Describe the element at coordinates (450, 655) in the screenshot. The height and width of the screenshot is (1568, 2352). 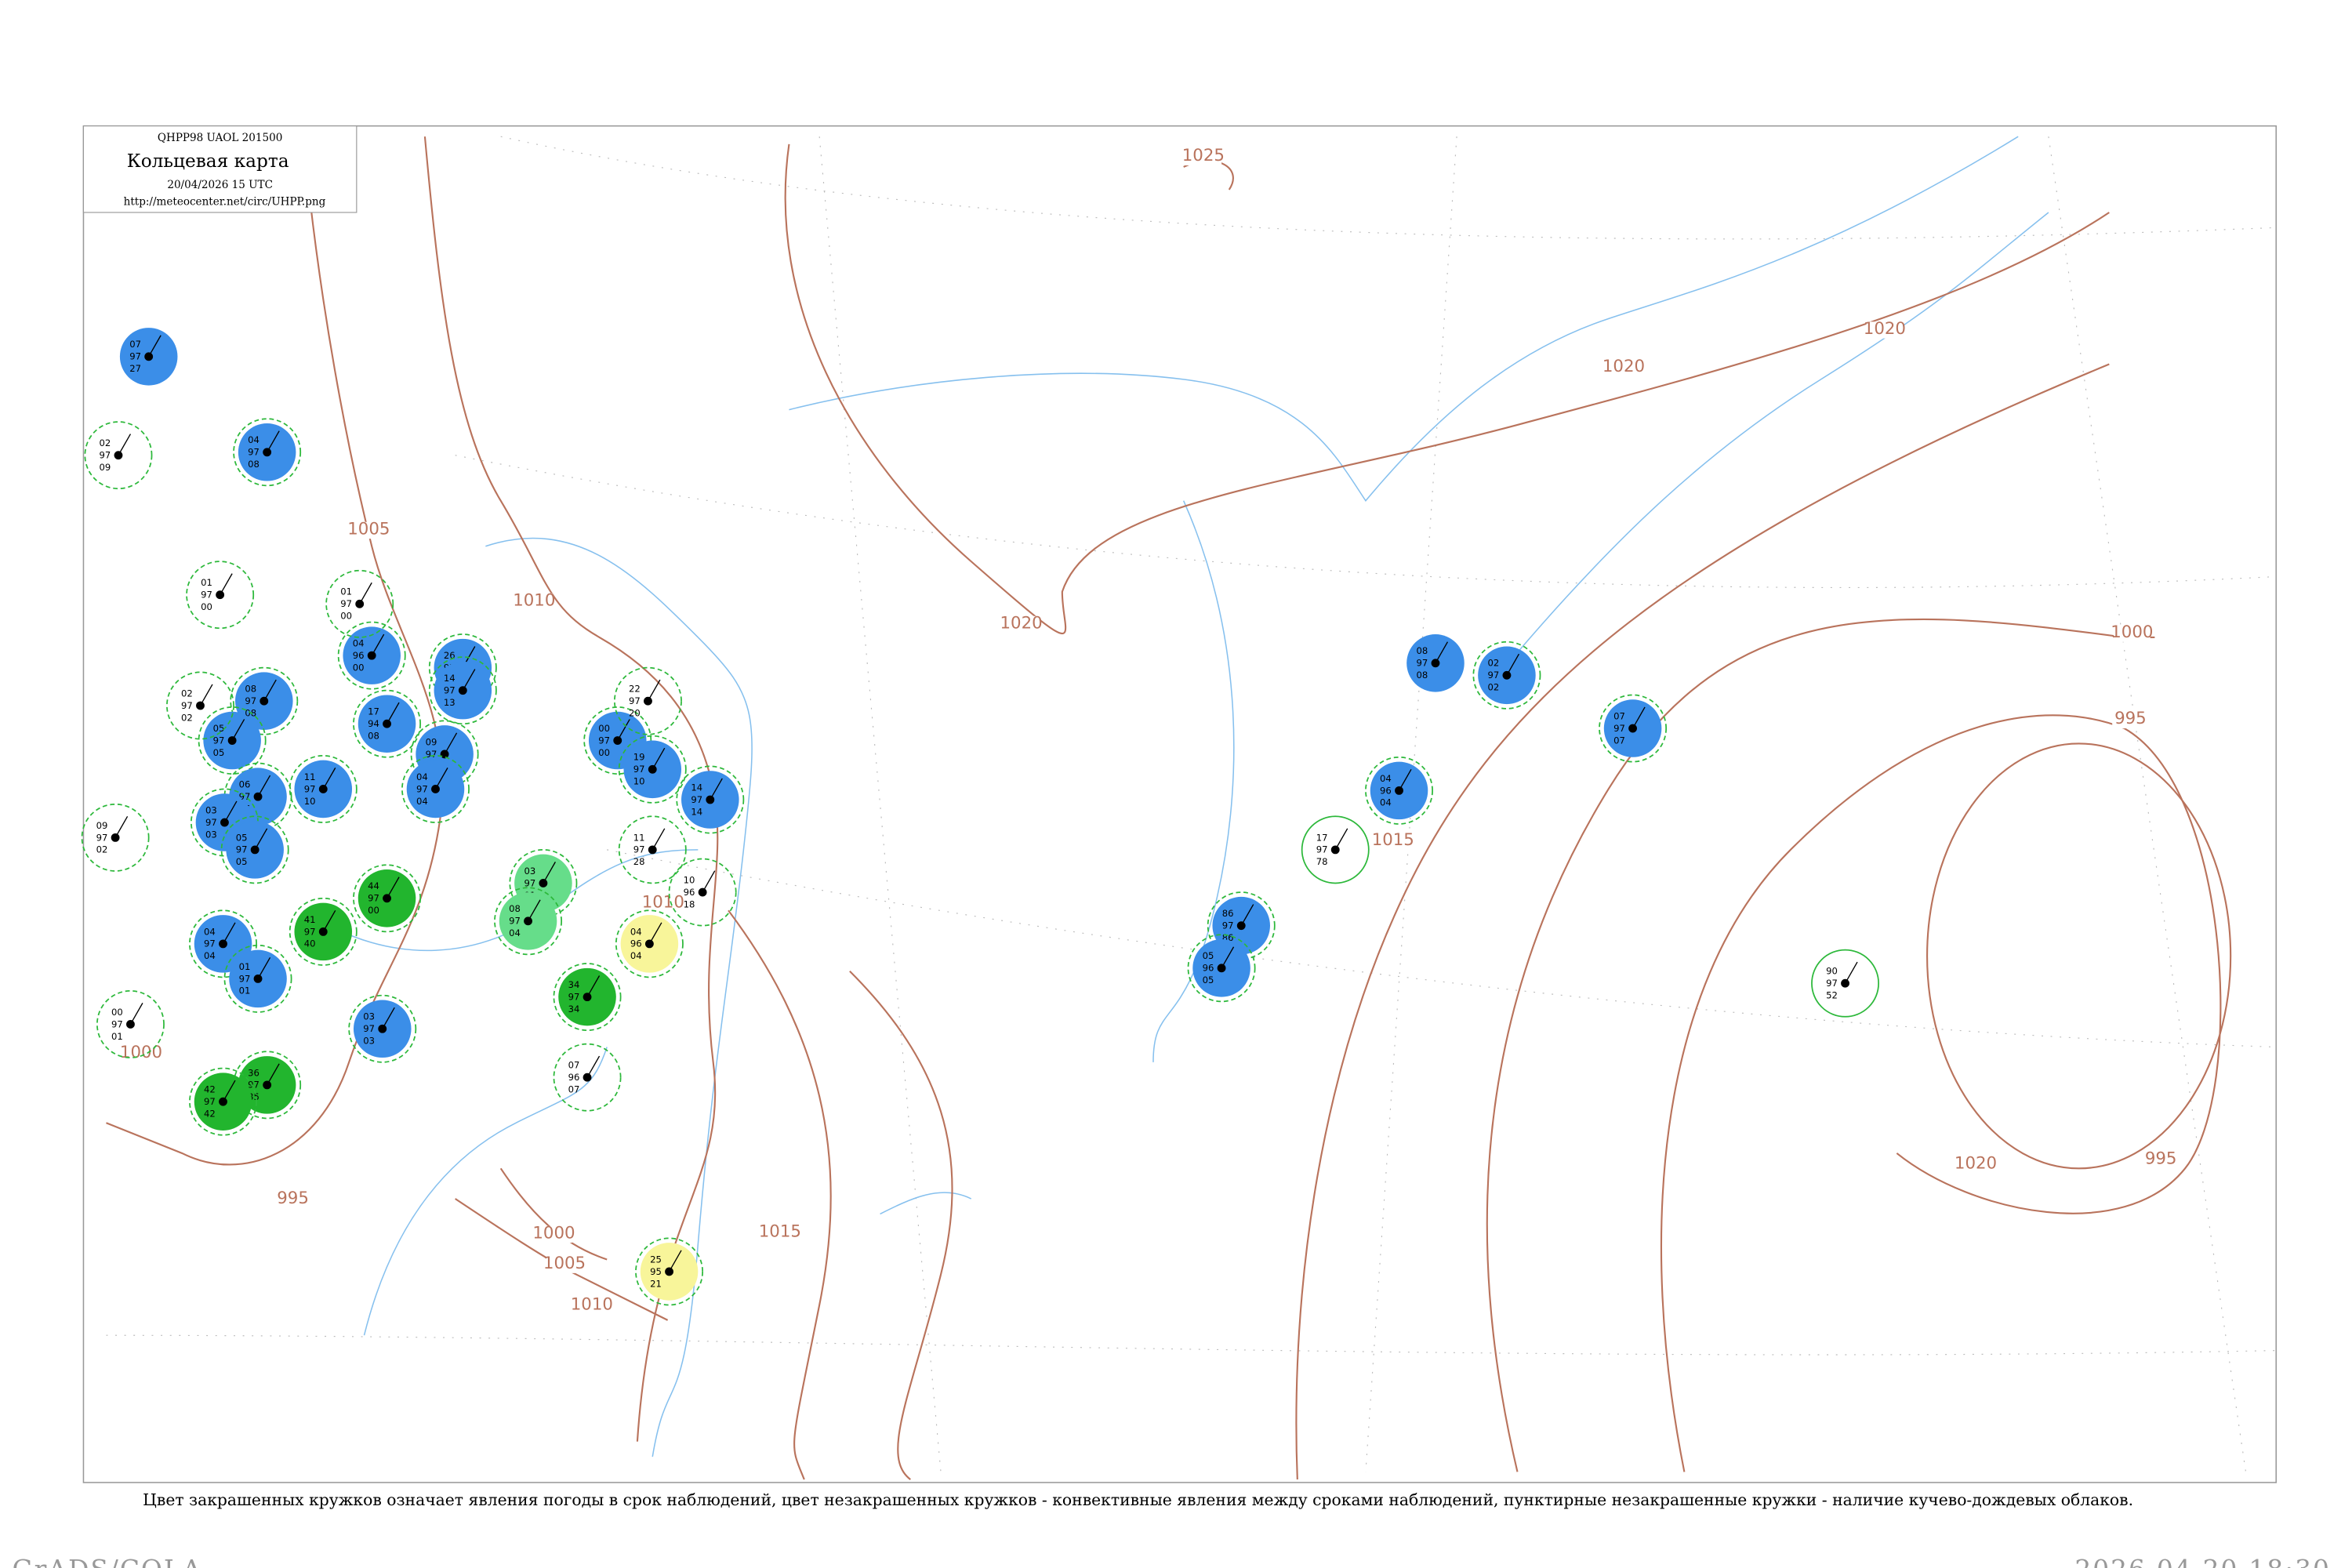
I see `station-value: 26` at that location.